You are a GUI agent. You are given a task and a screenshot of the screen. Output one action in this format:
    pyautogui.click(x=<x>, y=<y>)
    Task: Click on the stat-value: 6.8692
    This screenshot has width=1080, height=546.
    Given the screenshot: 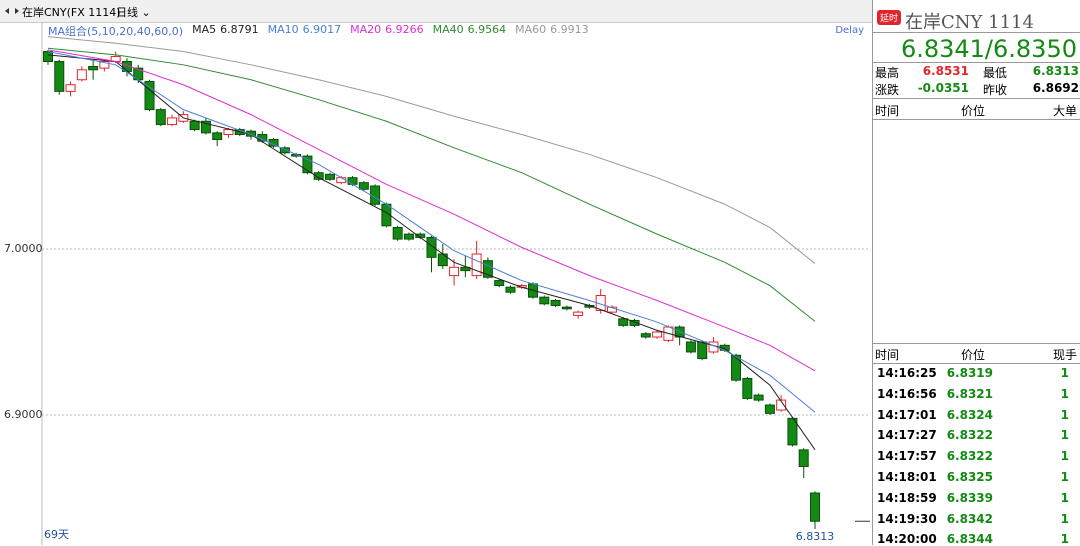 What is the action you would take?
    pyautogui.click(x=1055, y=88)
    